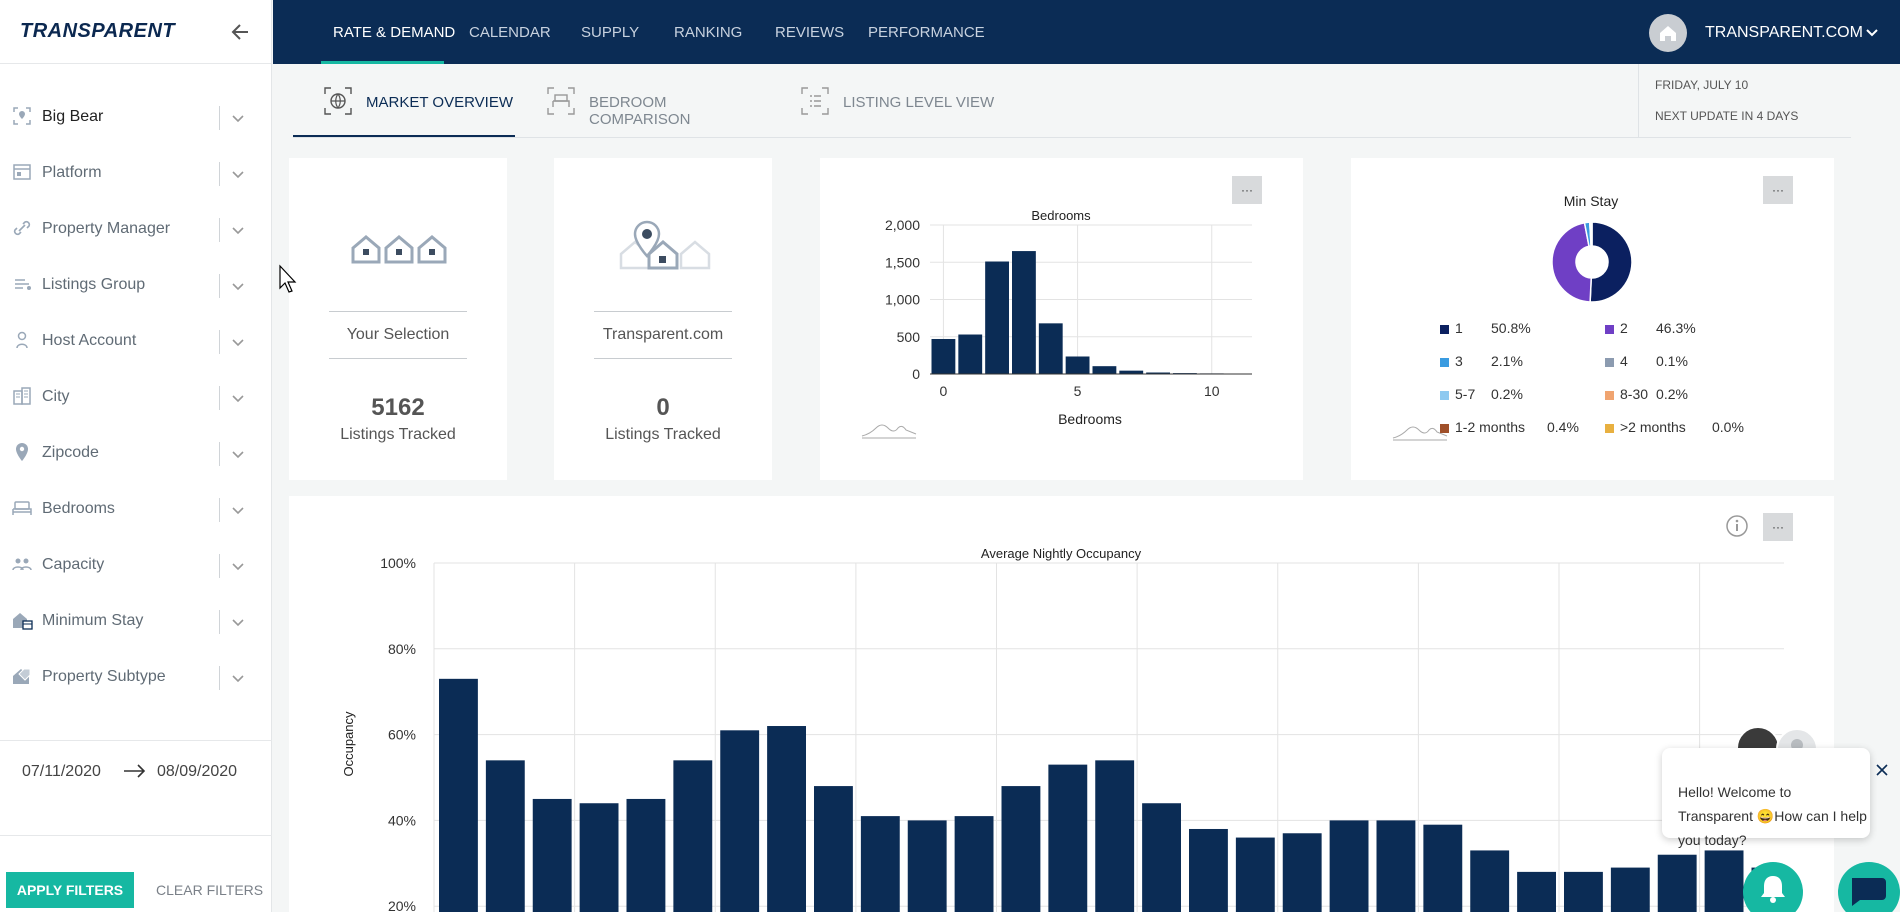 This screenshot has height=912, width=1900. What do you see at coordinates (135, 32) in the screenshot?
I see `logo-row: TRANSPARENT` at bounding box center [135, 32].